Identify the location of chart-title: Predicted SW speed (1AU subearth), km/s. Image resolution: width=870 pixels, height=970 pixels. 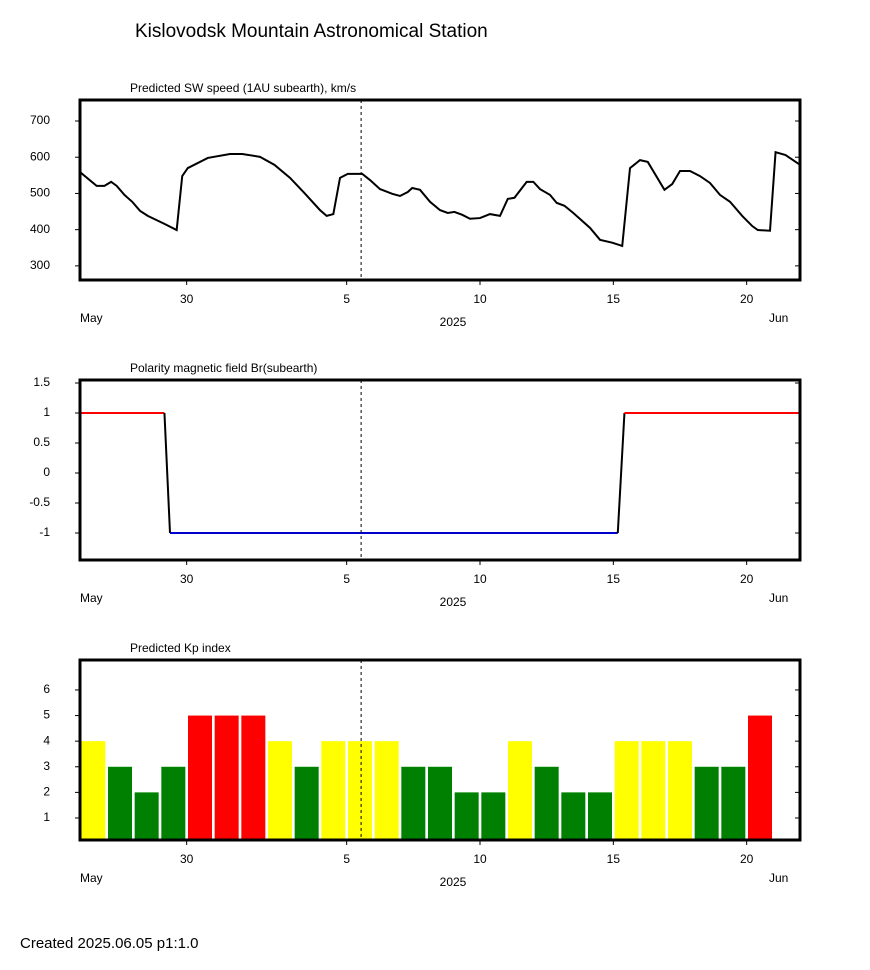
(243, 88).